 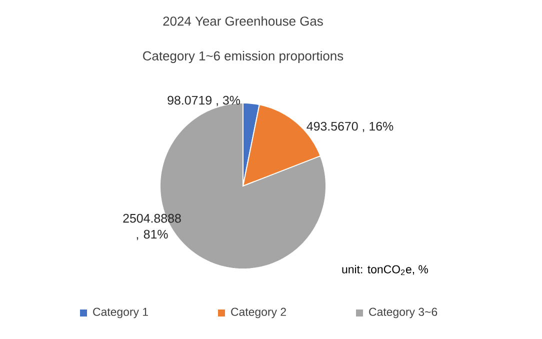 I want to click on data-label: 2504.8888 , 81%, so click(x=152, y=227).